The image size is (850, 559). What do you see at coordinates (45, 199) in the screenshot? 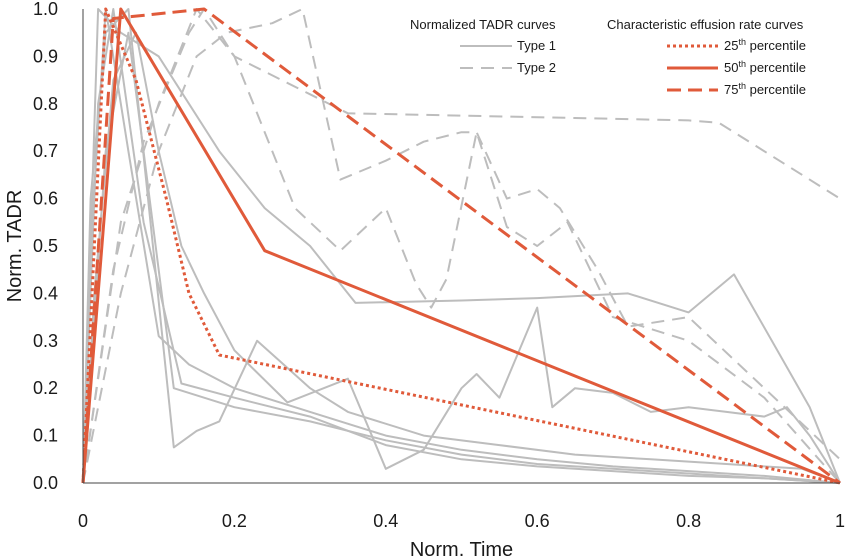
I see `y-tick-label: 0.6` at bounding box center [45, 199].